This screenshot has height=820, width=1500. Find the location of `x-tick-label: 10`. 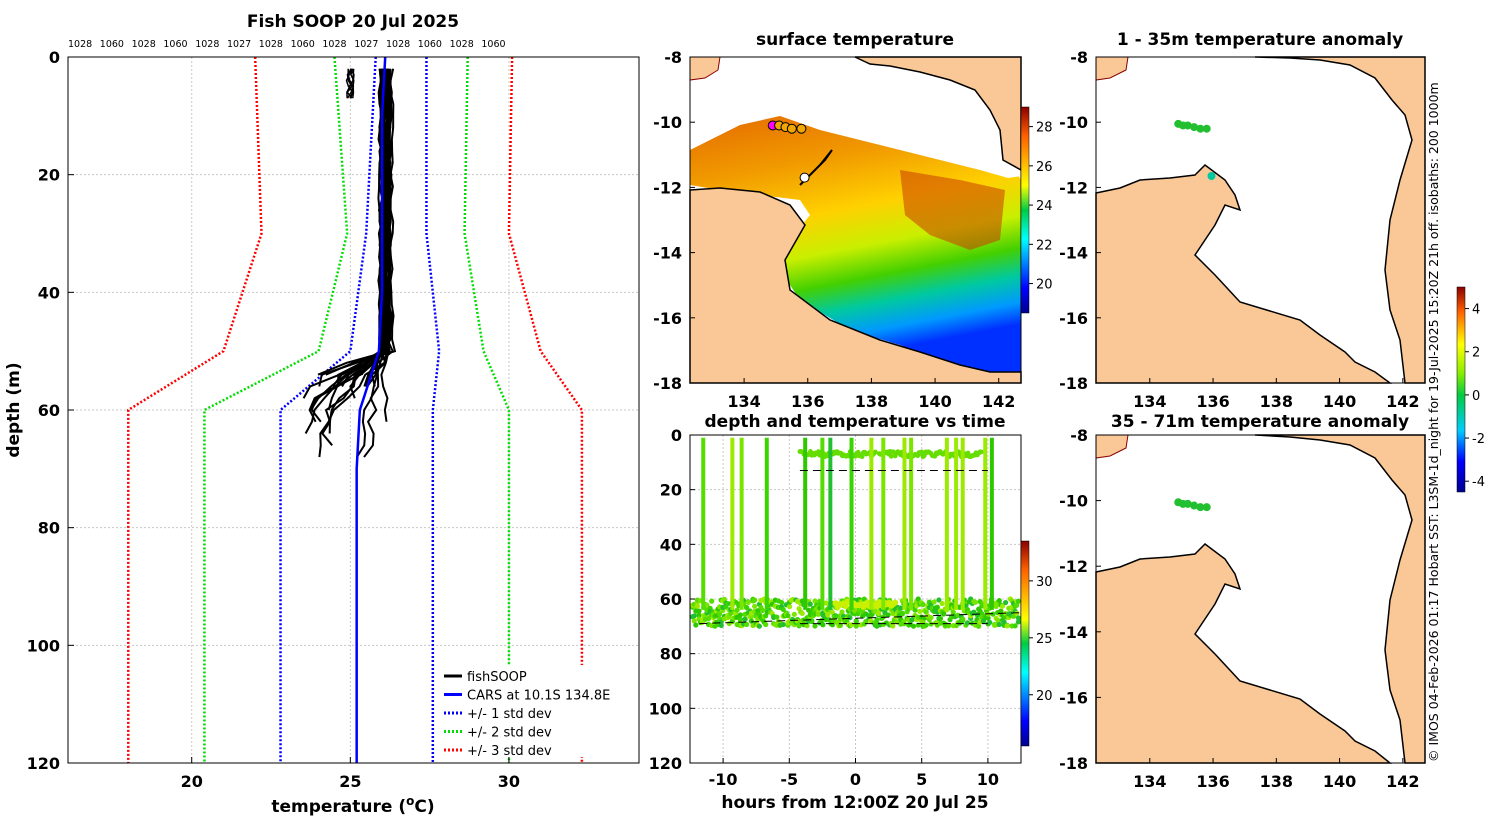

x-tick-label: 10 is located at coordinates (988, 779).